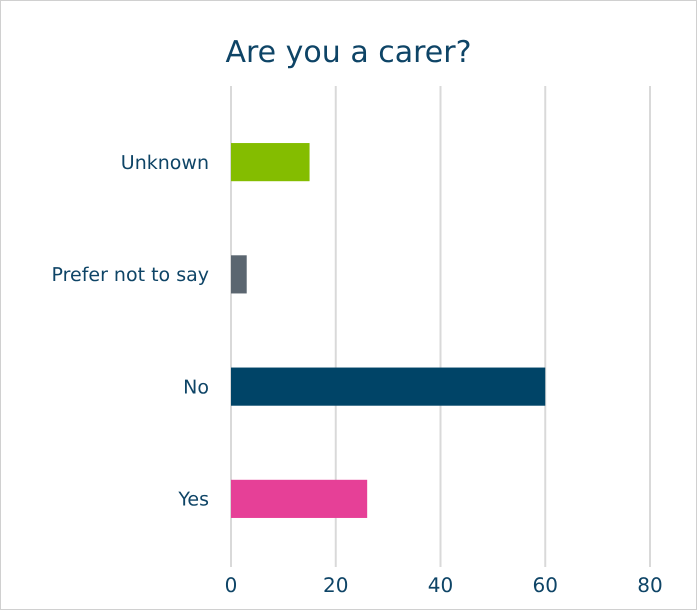 The height and width of the screenshot is (610, 697). I want to click on y-tick-label: No, so click(196, 387).